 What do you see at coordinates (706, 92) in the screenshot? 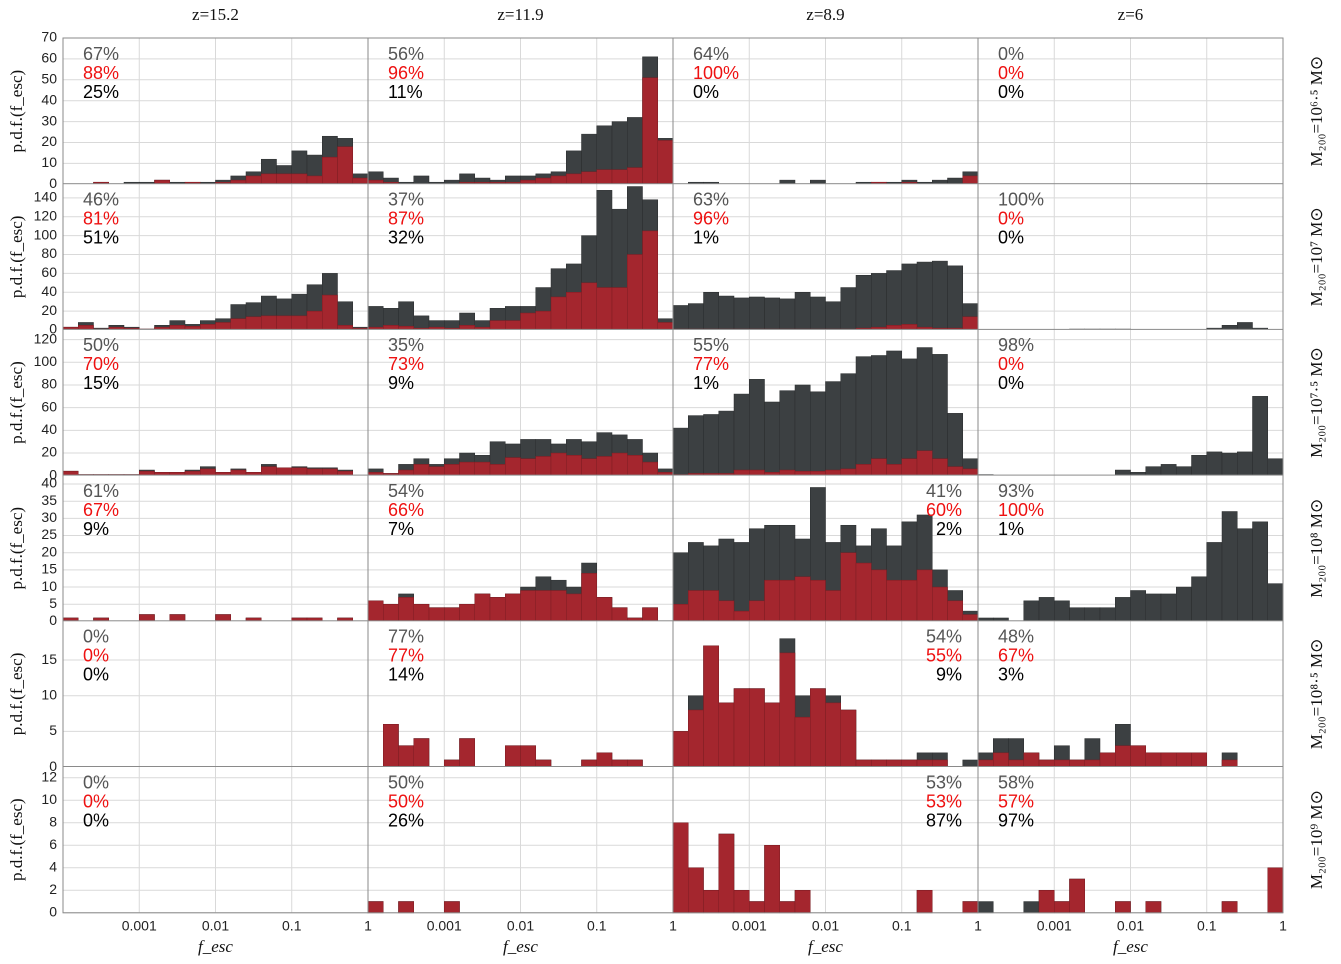
I see `annotation: 0%` at bounding box center [706, 92].